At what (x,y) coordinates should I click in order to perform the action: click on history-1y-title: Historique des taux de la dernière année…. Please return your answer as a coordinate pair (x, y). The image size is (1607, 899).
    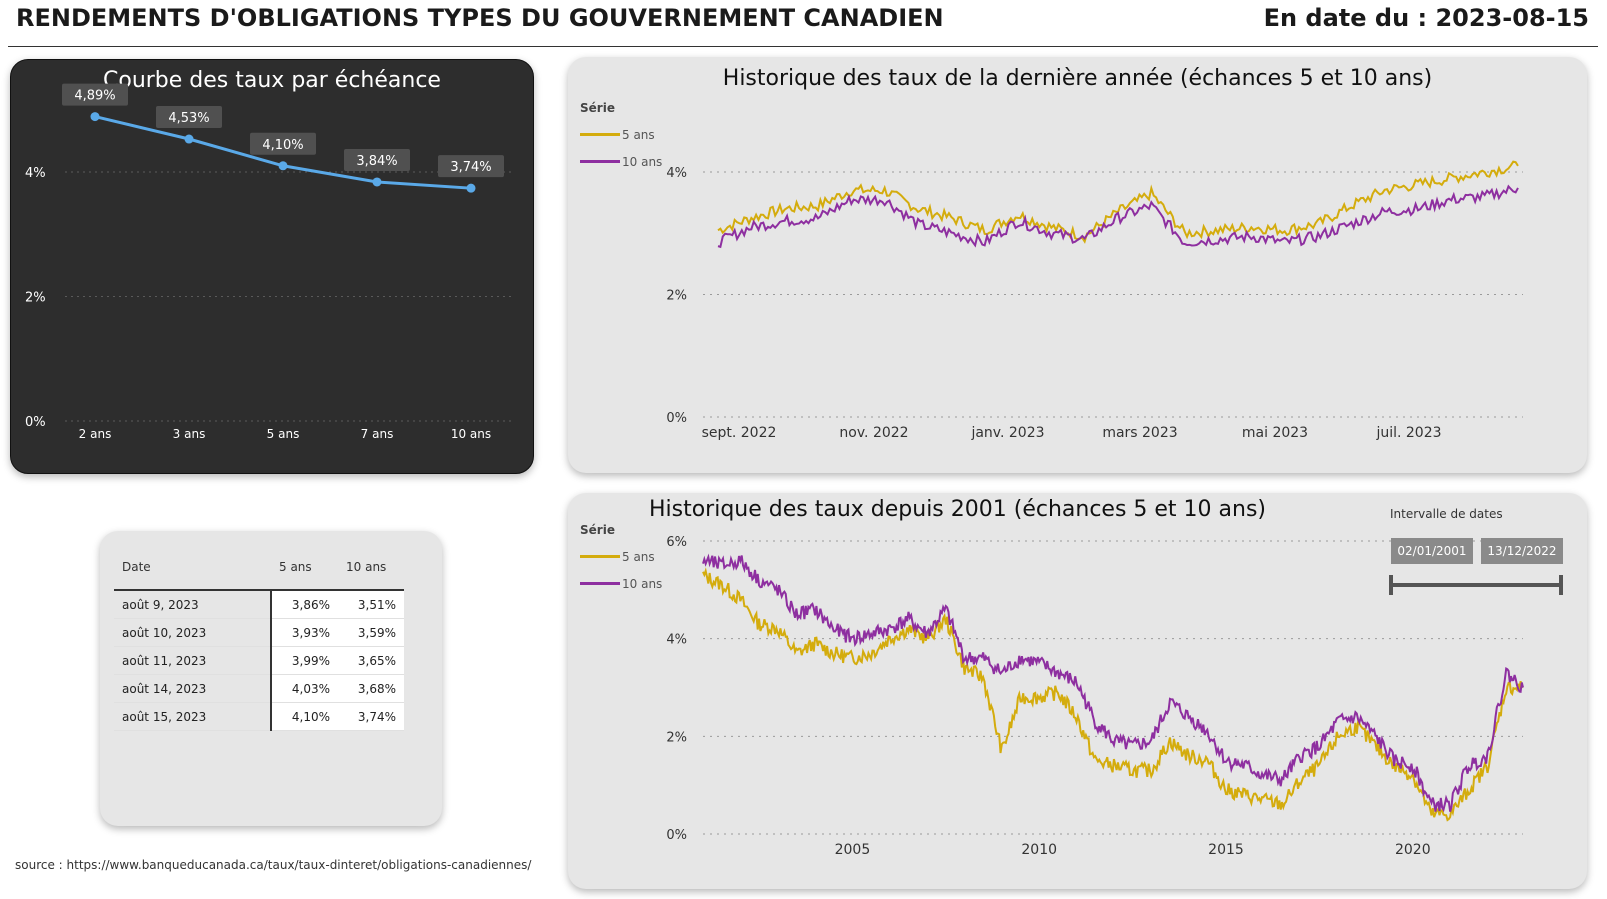
    Looking at the image, I should click on (1077, 78).